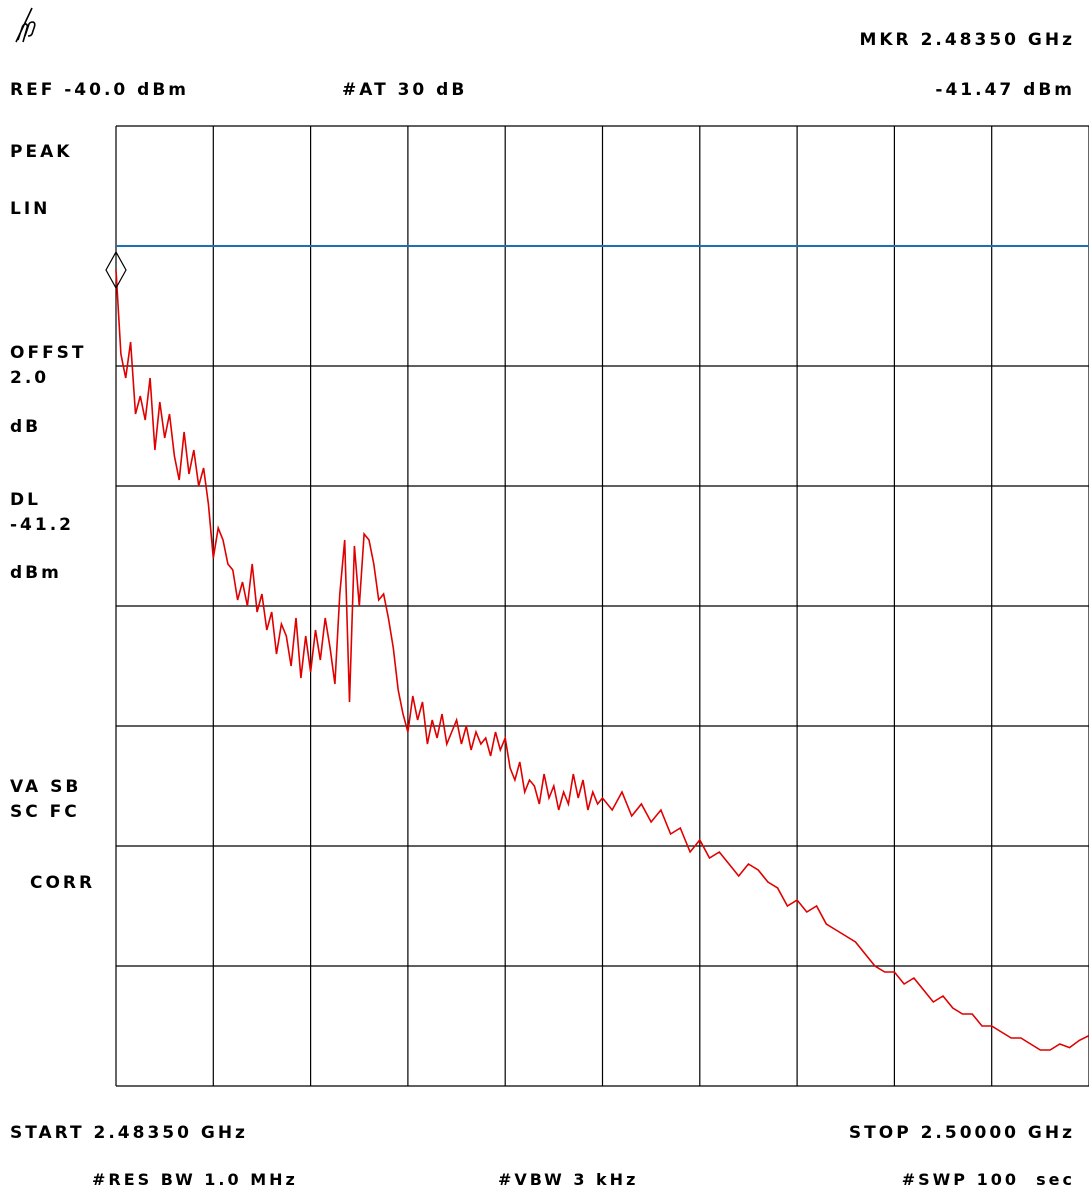 The image size is (1089, 1191). Describe the element at coordinates (30, 378) in the screenshot. I see `offset-value: 2.0` at that location.